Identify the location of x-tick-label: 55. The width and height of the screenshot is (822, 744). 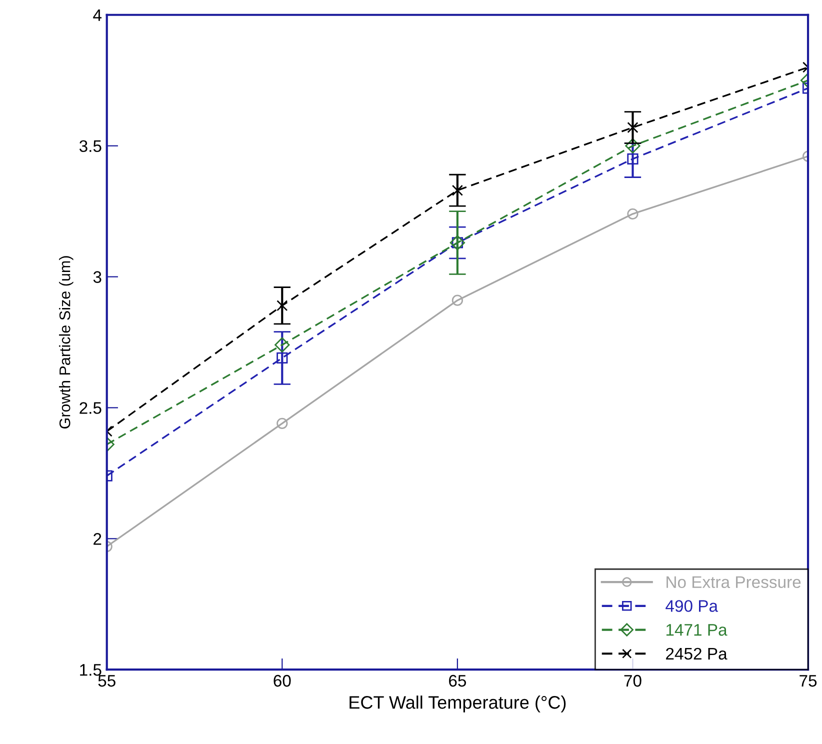
(107, 681).